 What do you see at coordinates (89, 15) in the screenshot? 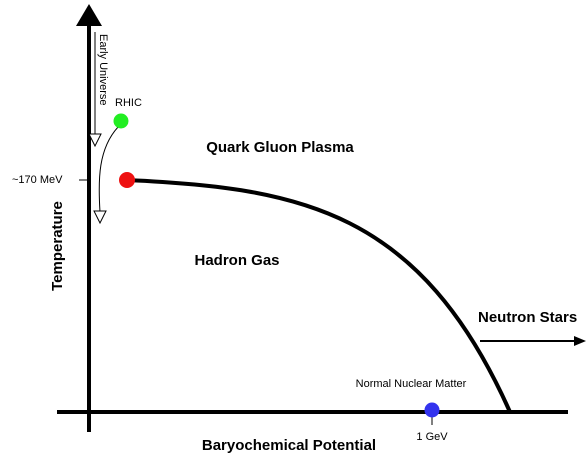
I see `y-axis-arrowhead` at bounding box center [89, 15].